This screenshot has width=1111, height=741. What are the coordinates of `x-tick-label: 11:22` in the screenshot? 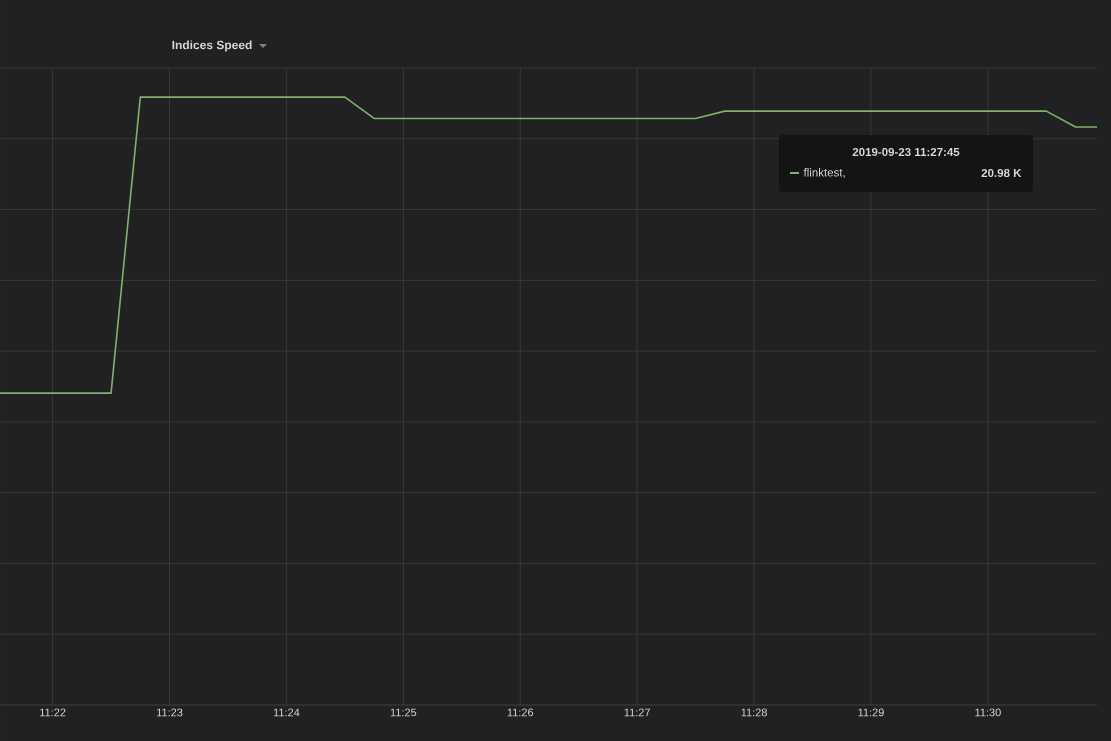 It's located at (53, 712).